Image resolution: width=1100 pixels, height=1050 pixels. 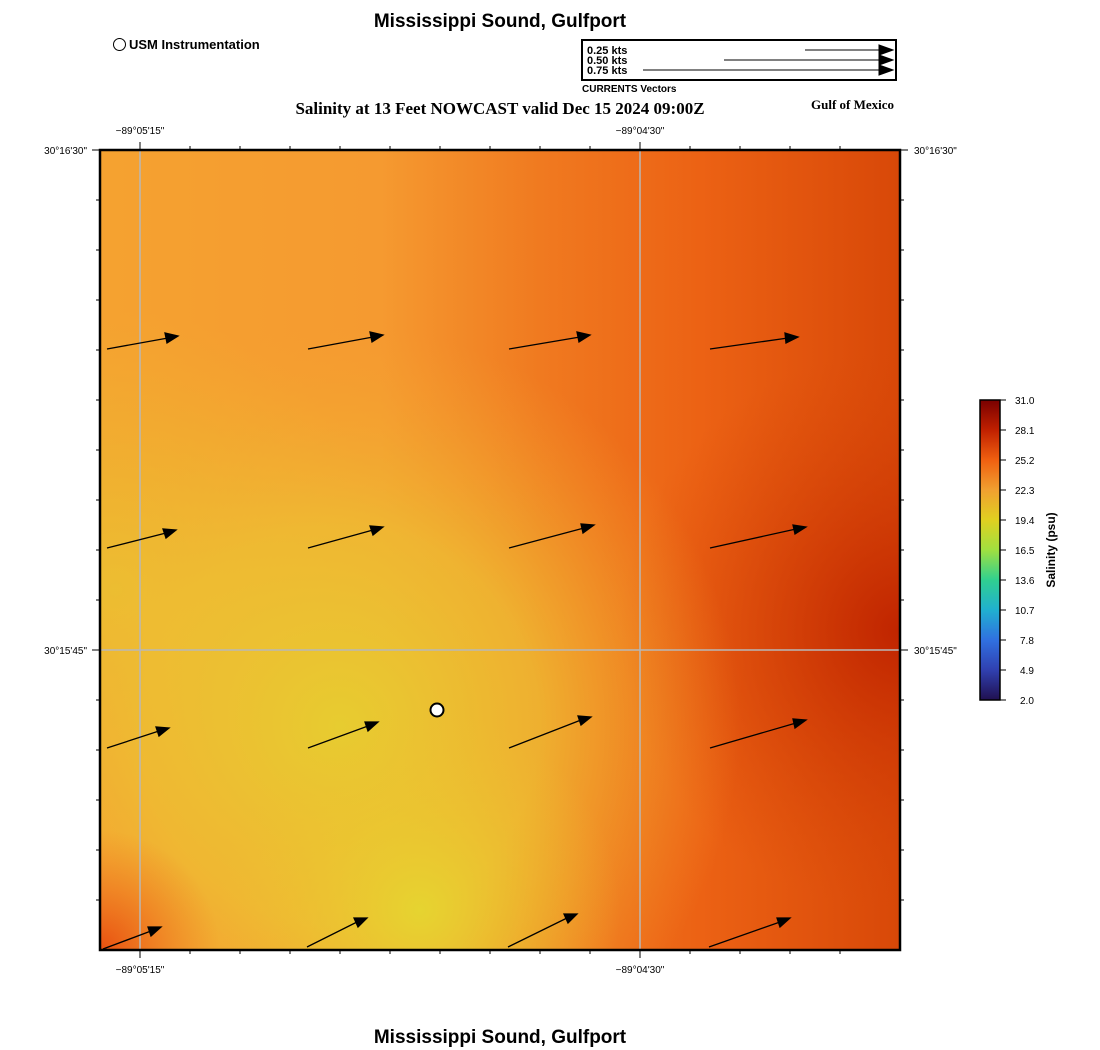 What do you see at coordinates (1027, 671) in the screenshot?
I see `colorbar-tick-label: 4.9` at bounding box center [1027, 671].